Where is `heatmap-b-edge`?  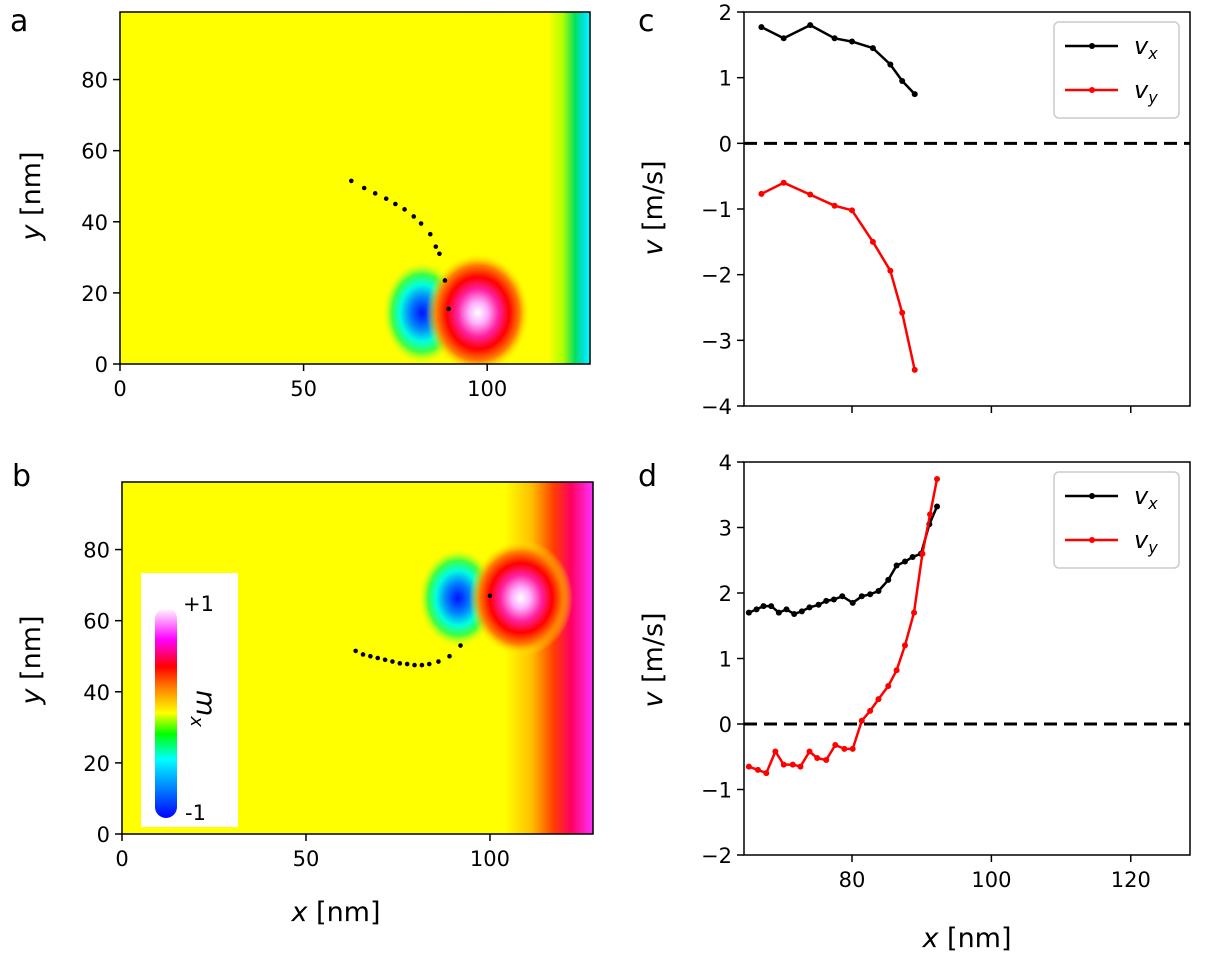 heatmap-b-edge is located at coordinates (549, 658).